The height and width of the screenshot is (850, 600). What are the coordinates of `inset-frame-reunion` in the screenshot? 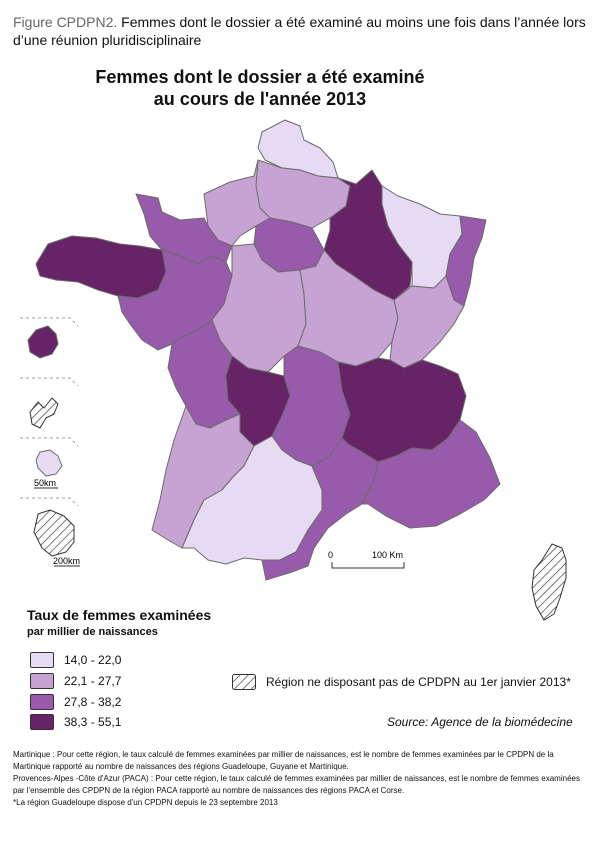 It's located at (49, 442).